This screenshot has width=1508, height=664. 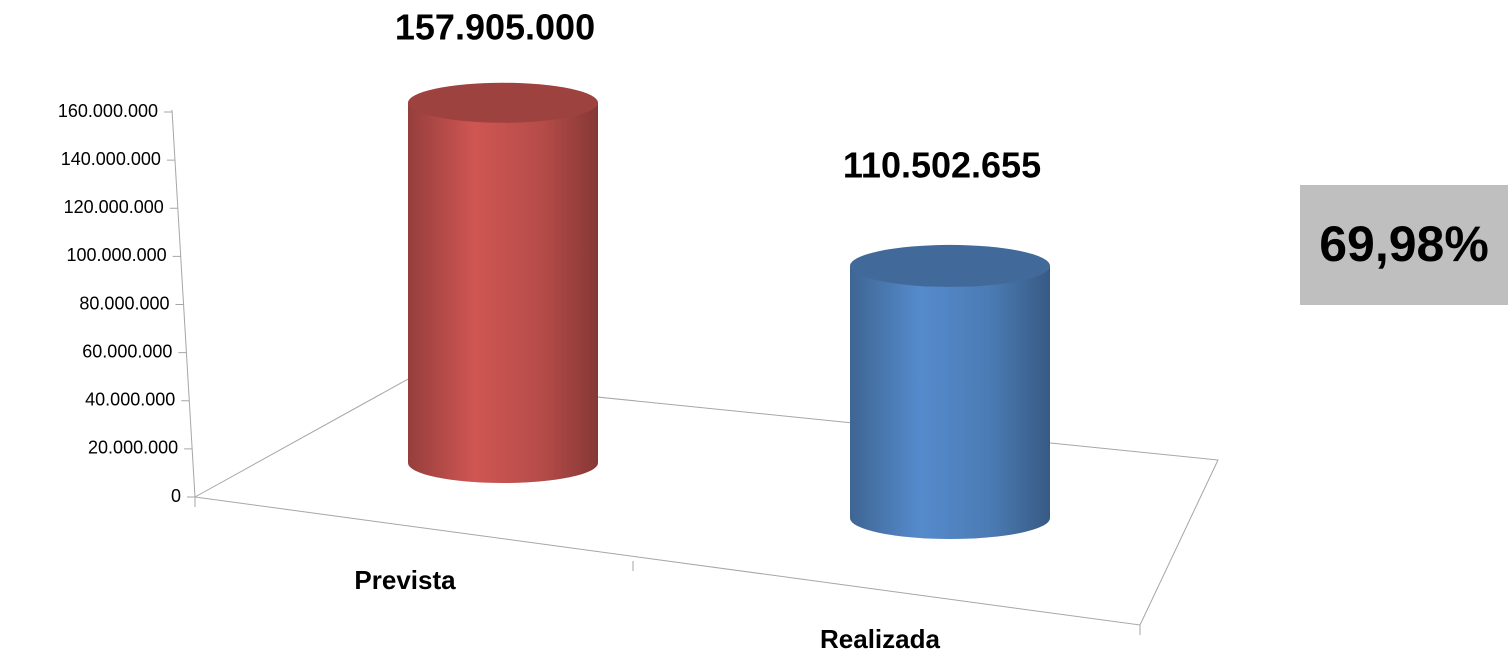 I want to click on y-tick-label: 0, so click(x=176, y=496).